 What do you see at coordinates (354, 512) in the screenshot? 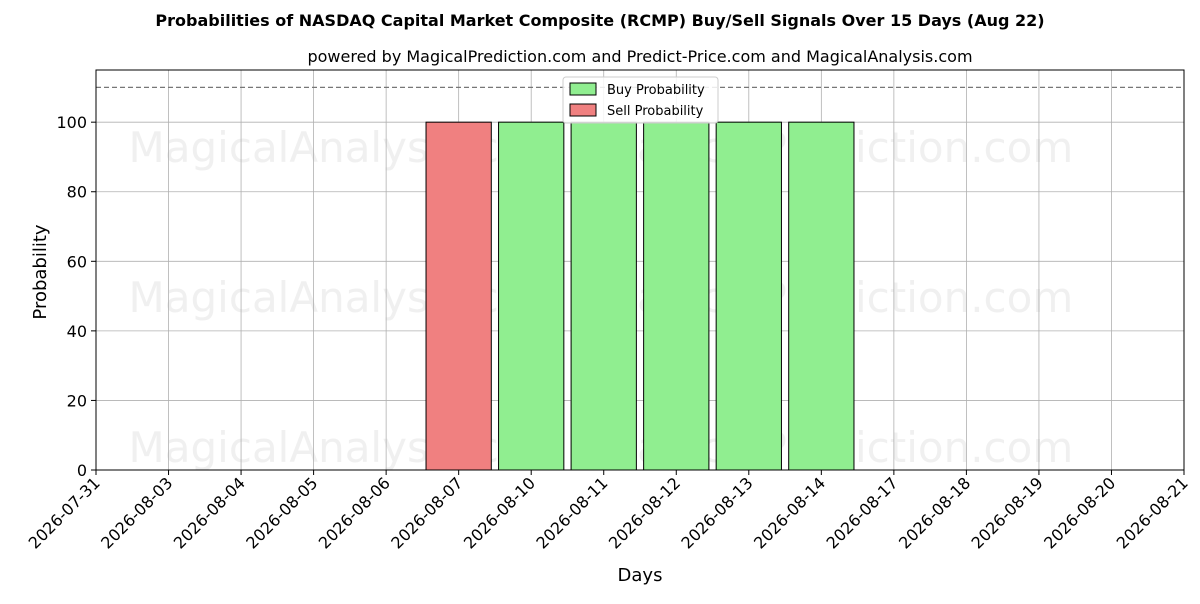
I see `x-tick-label: 2026-08-06` at bounding box center [354, 512].